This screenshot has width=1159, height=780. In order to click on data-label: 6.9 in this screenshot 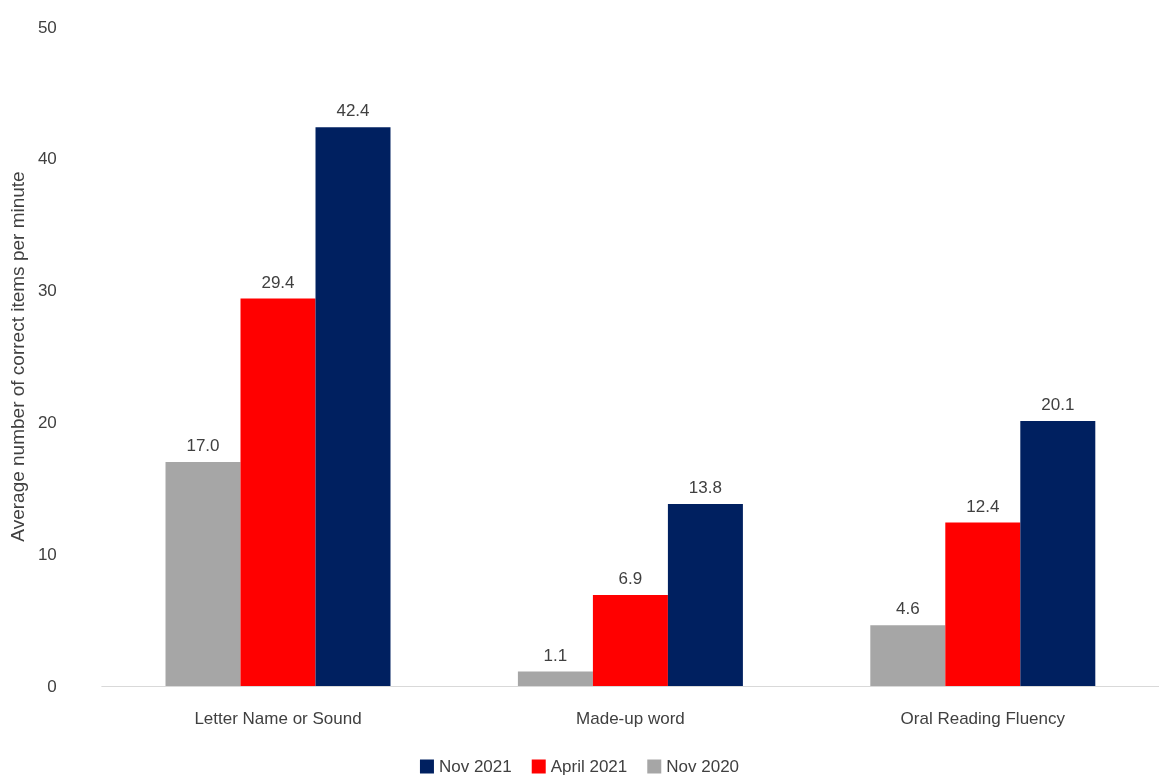, I will do `click(630, 579)`.